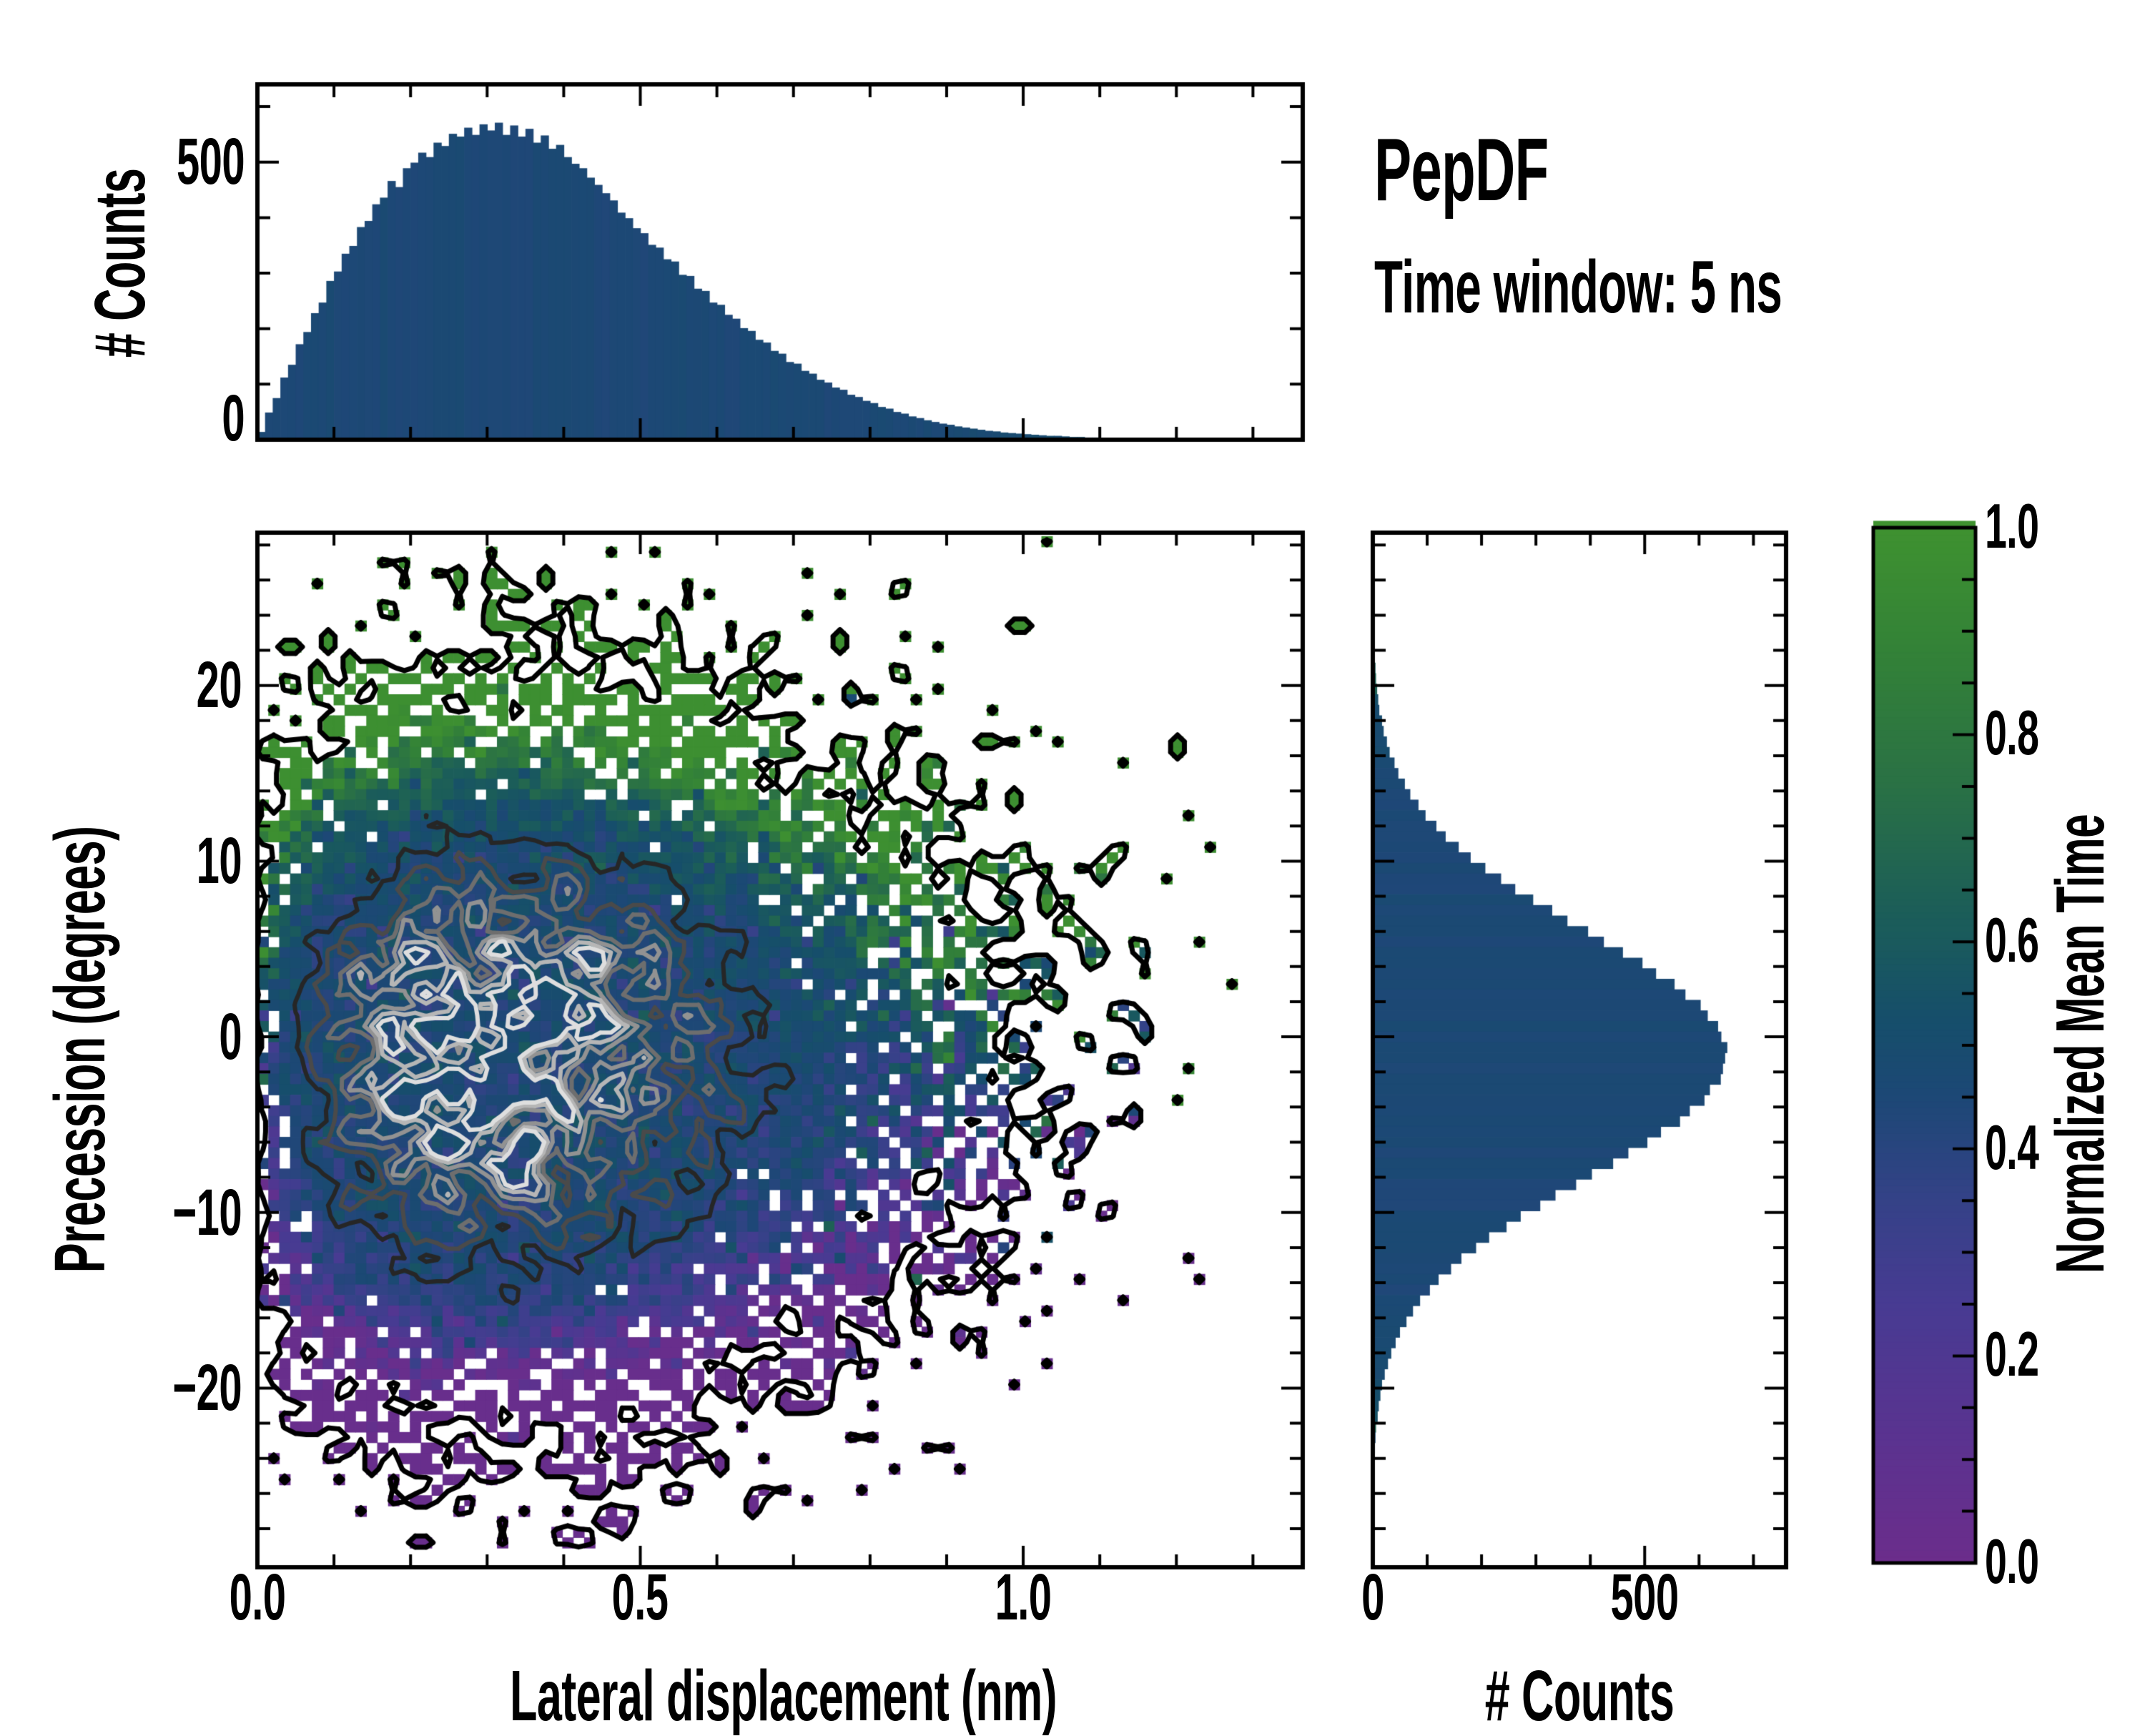 Image resolution: width=2145 pixels, height=1736 pixels. Describe the element at coordinates (257, 1597) in the screenshot. I see `main-xtick-00: 0.0` at that location.